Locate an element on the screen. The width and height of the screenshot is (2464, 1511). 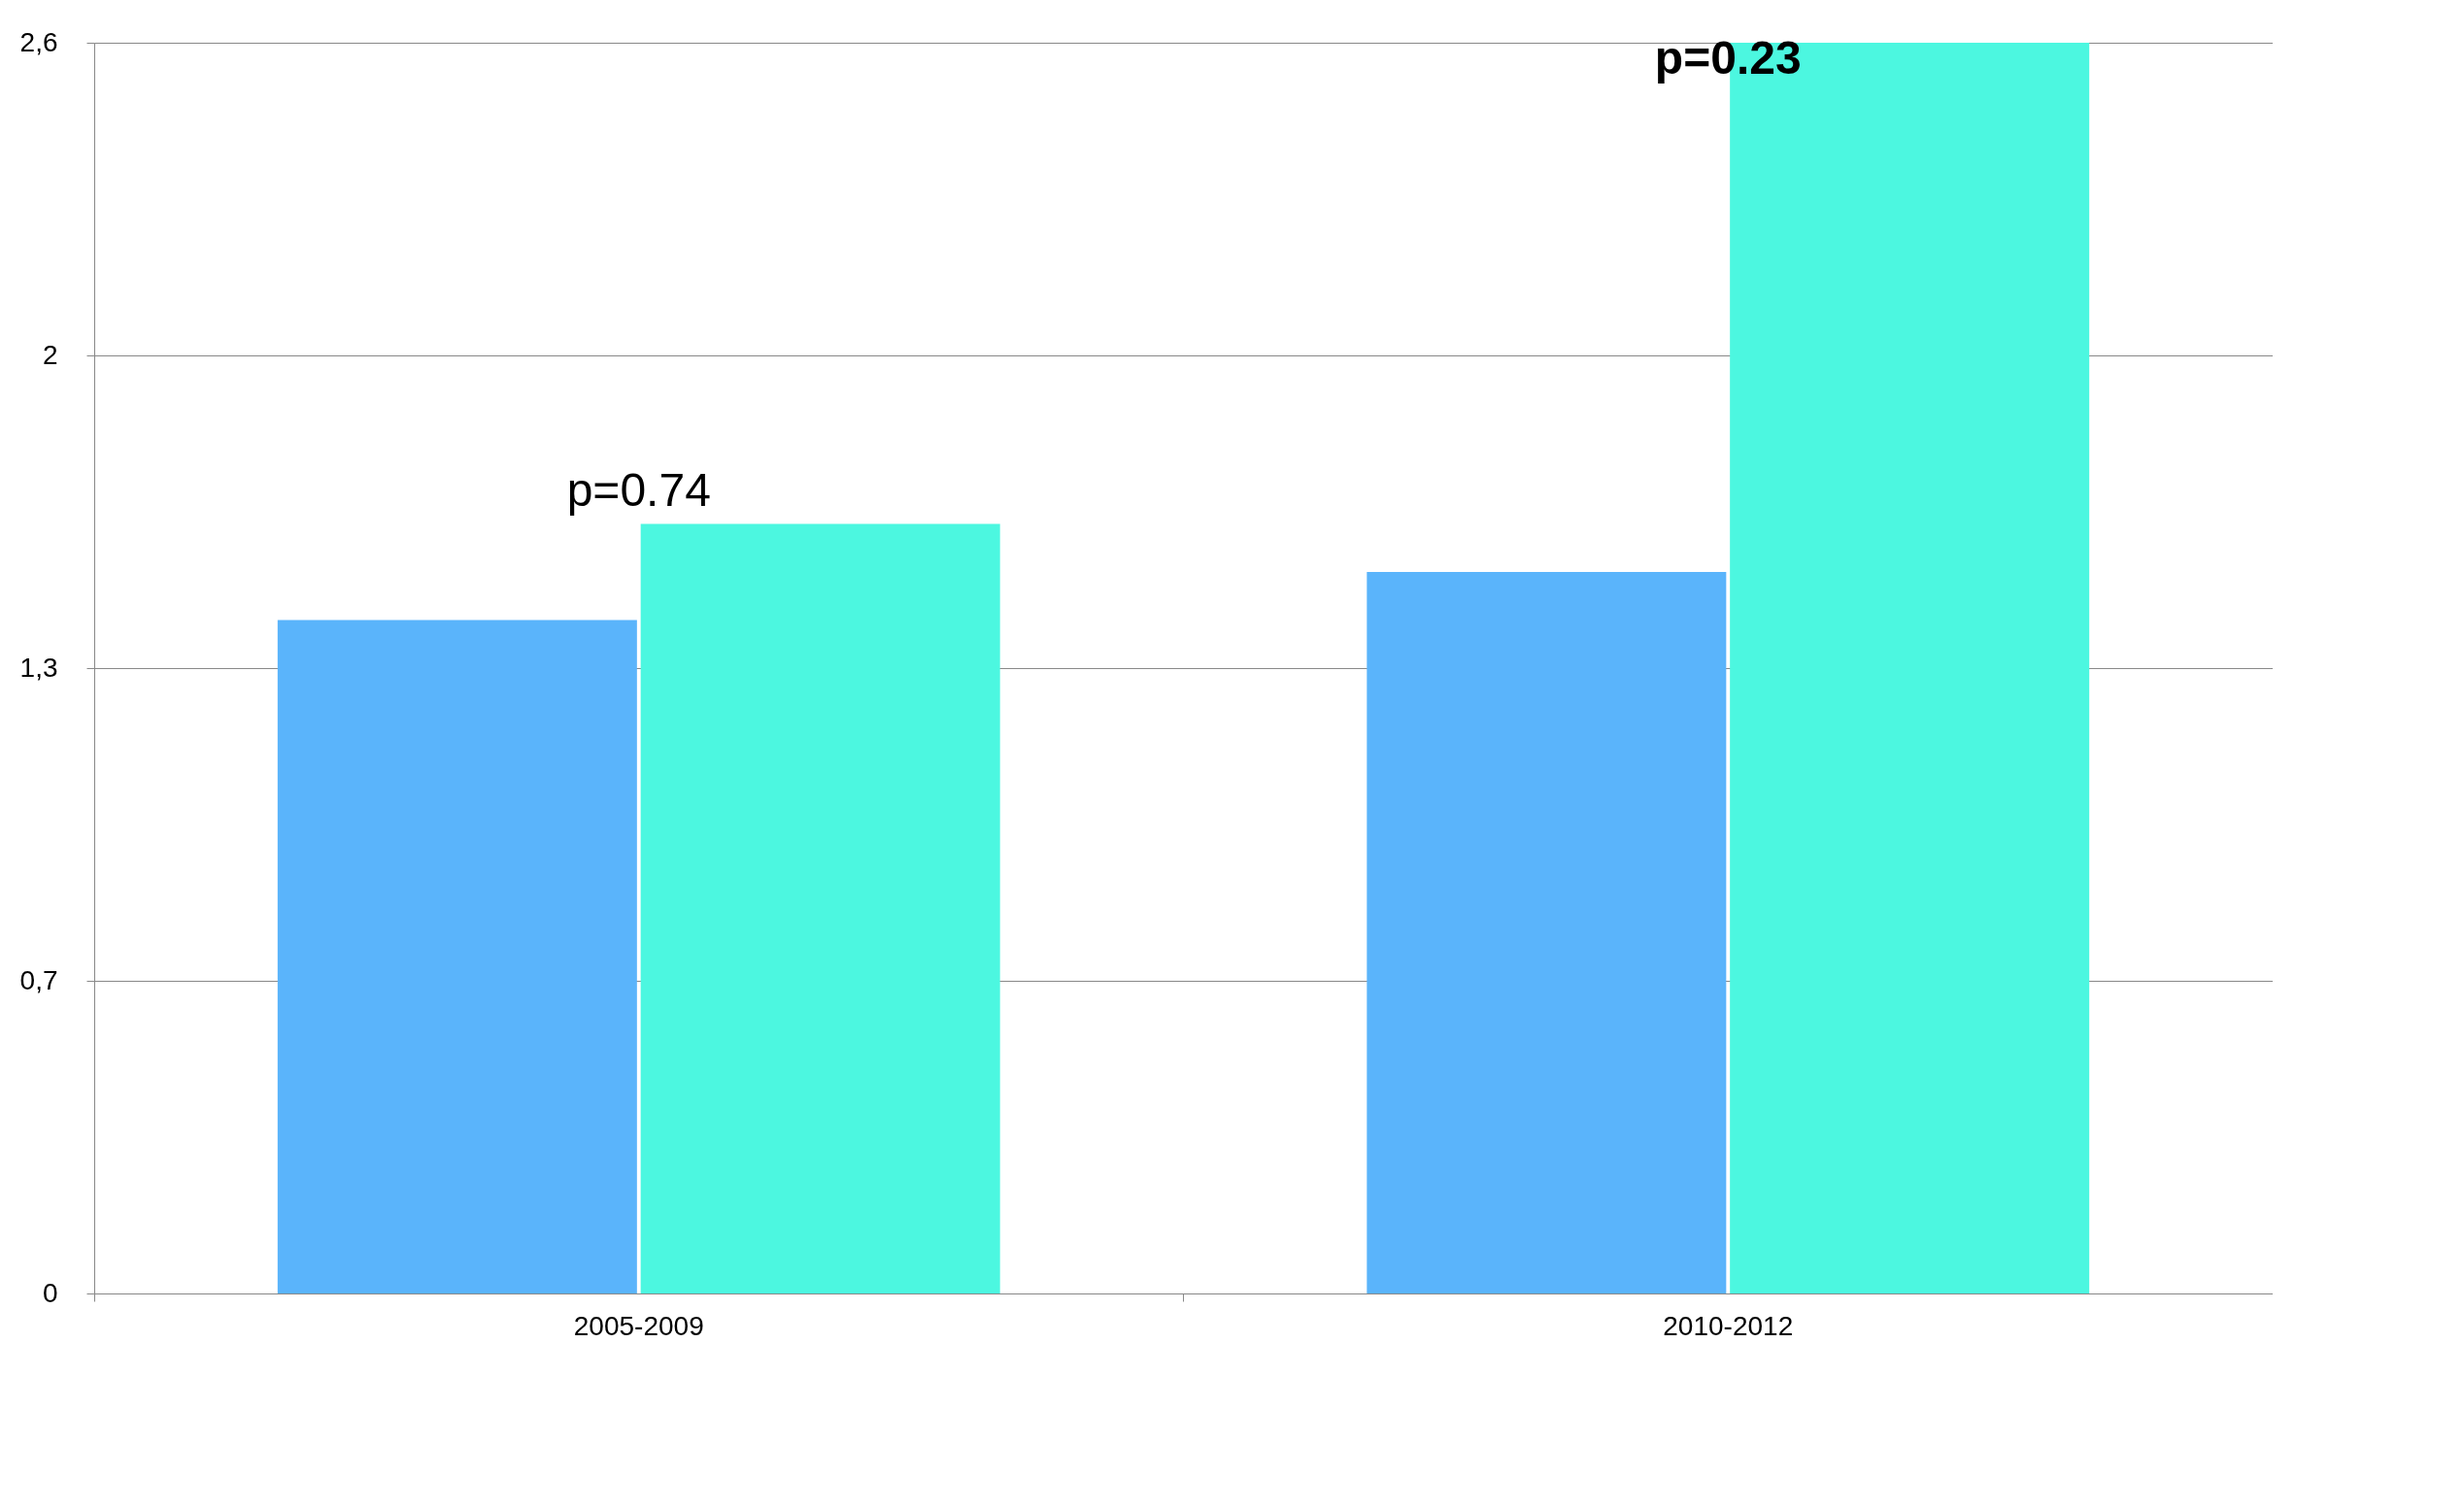
y-tick-label: 1,3 is located at coordinates (38, 667).